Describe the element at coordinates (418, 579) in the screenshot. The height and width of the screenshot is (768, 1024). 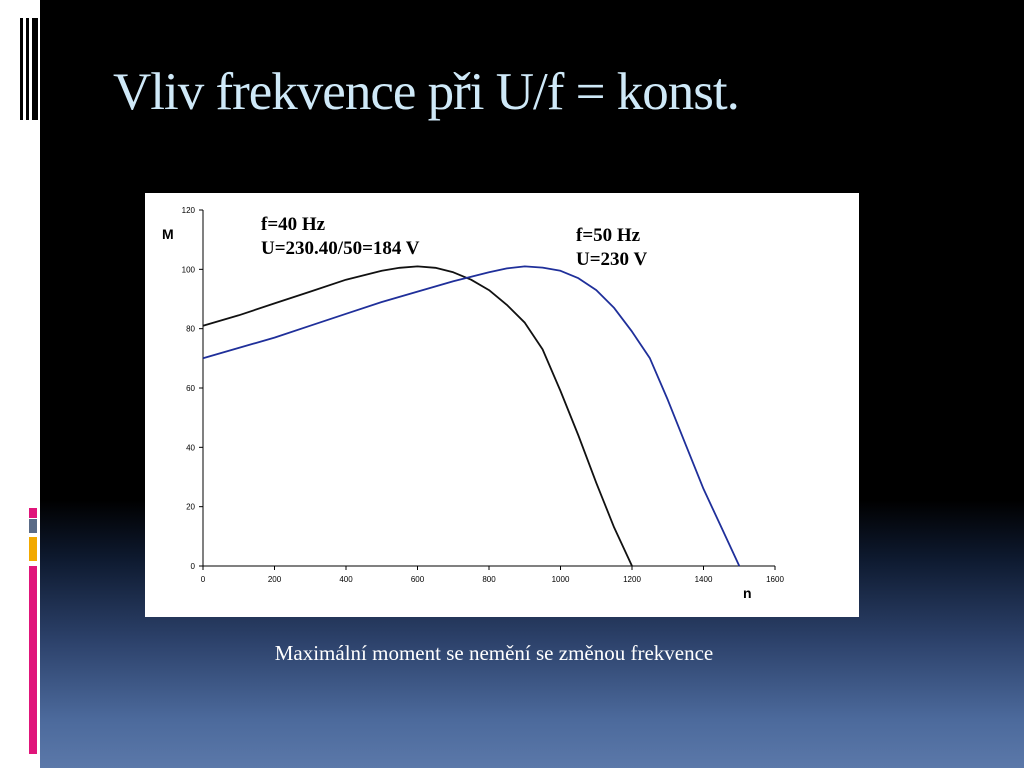
I see `x-tick-label: 600` at that location.